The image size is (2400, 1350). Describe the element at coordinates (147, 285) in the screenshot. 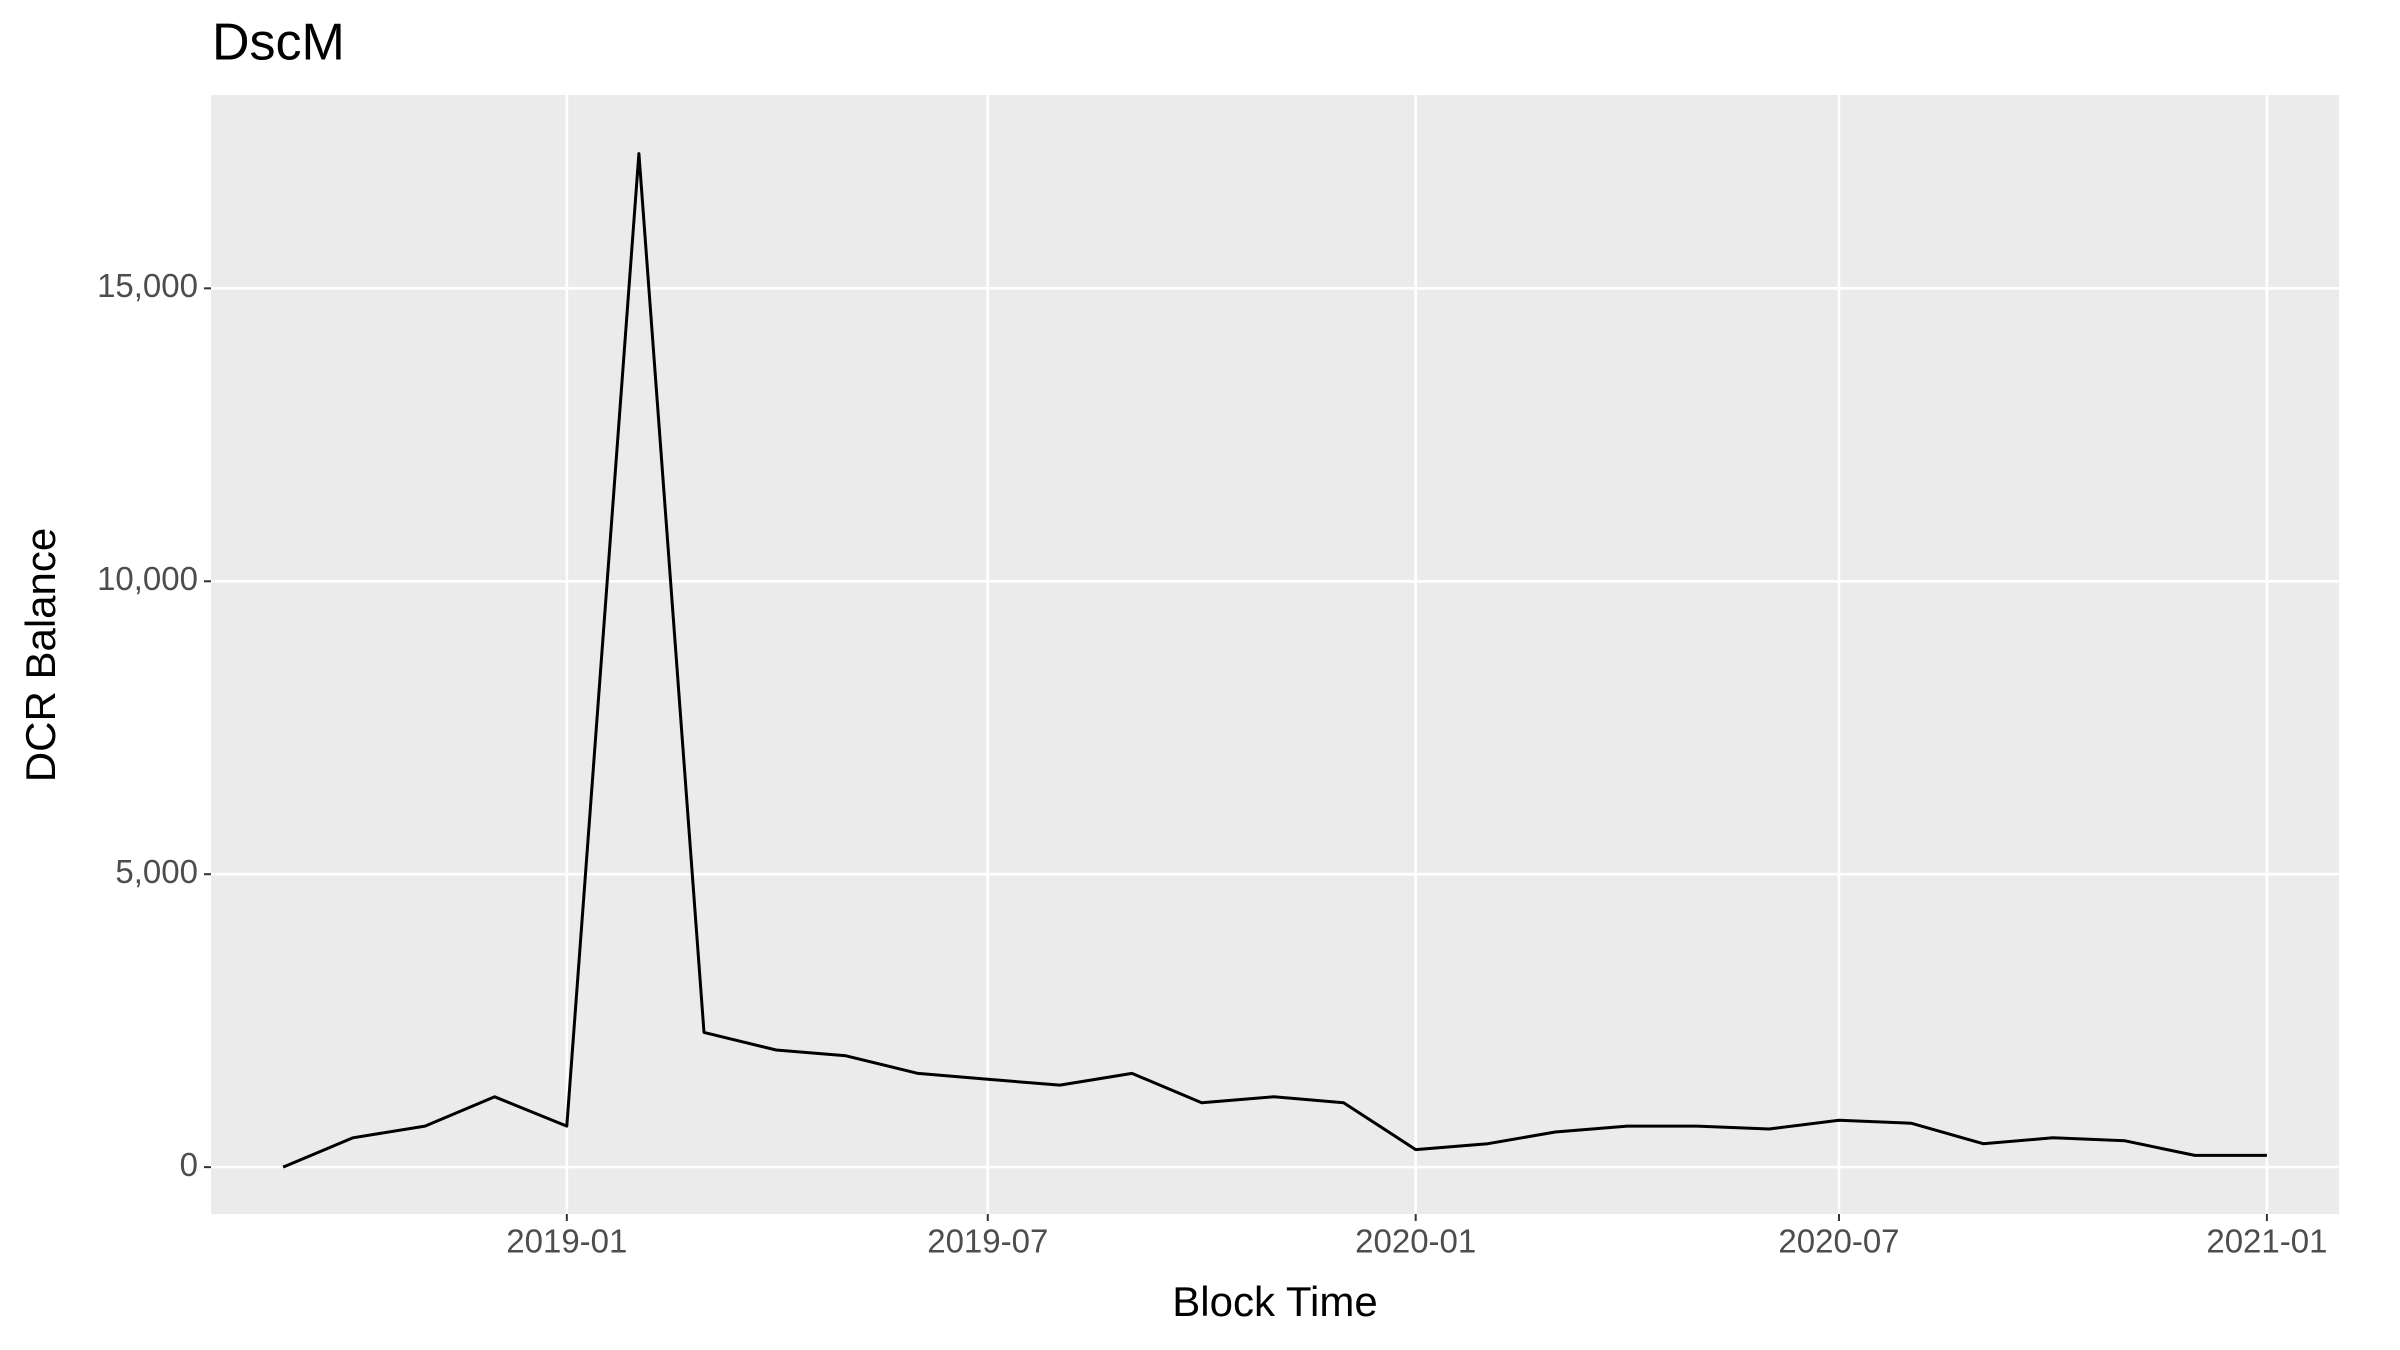

I see `y-tick-label: 15,000` at that location.